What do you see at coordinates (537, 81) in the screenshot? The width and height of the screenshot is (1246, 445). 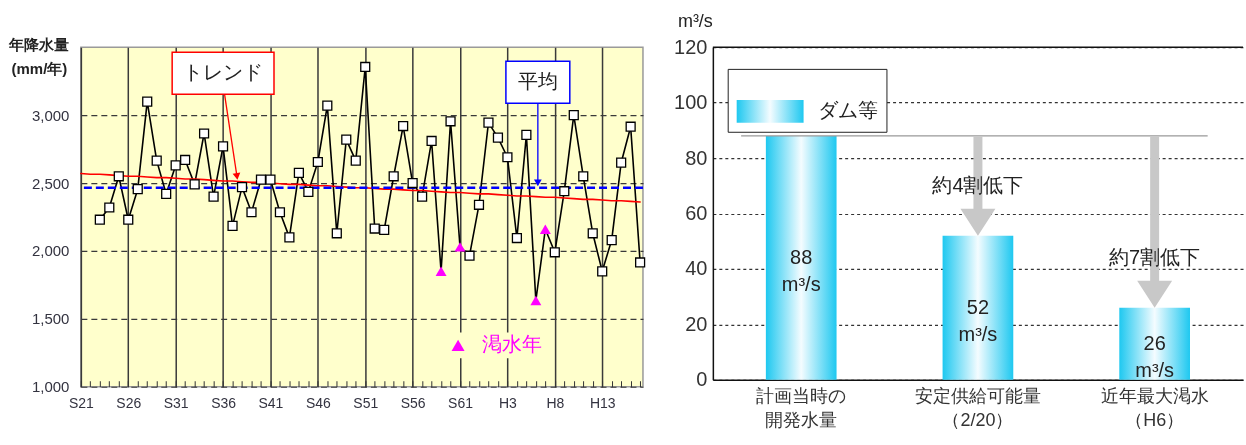 I see `ref-line-label: 平均` at bounding box center [537, 81].